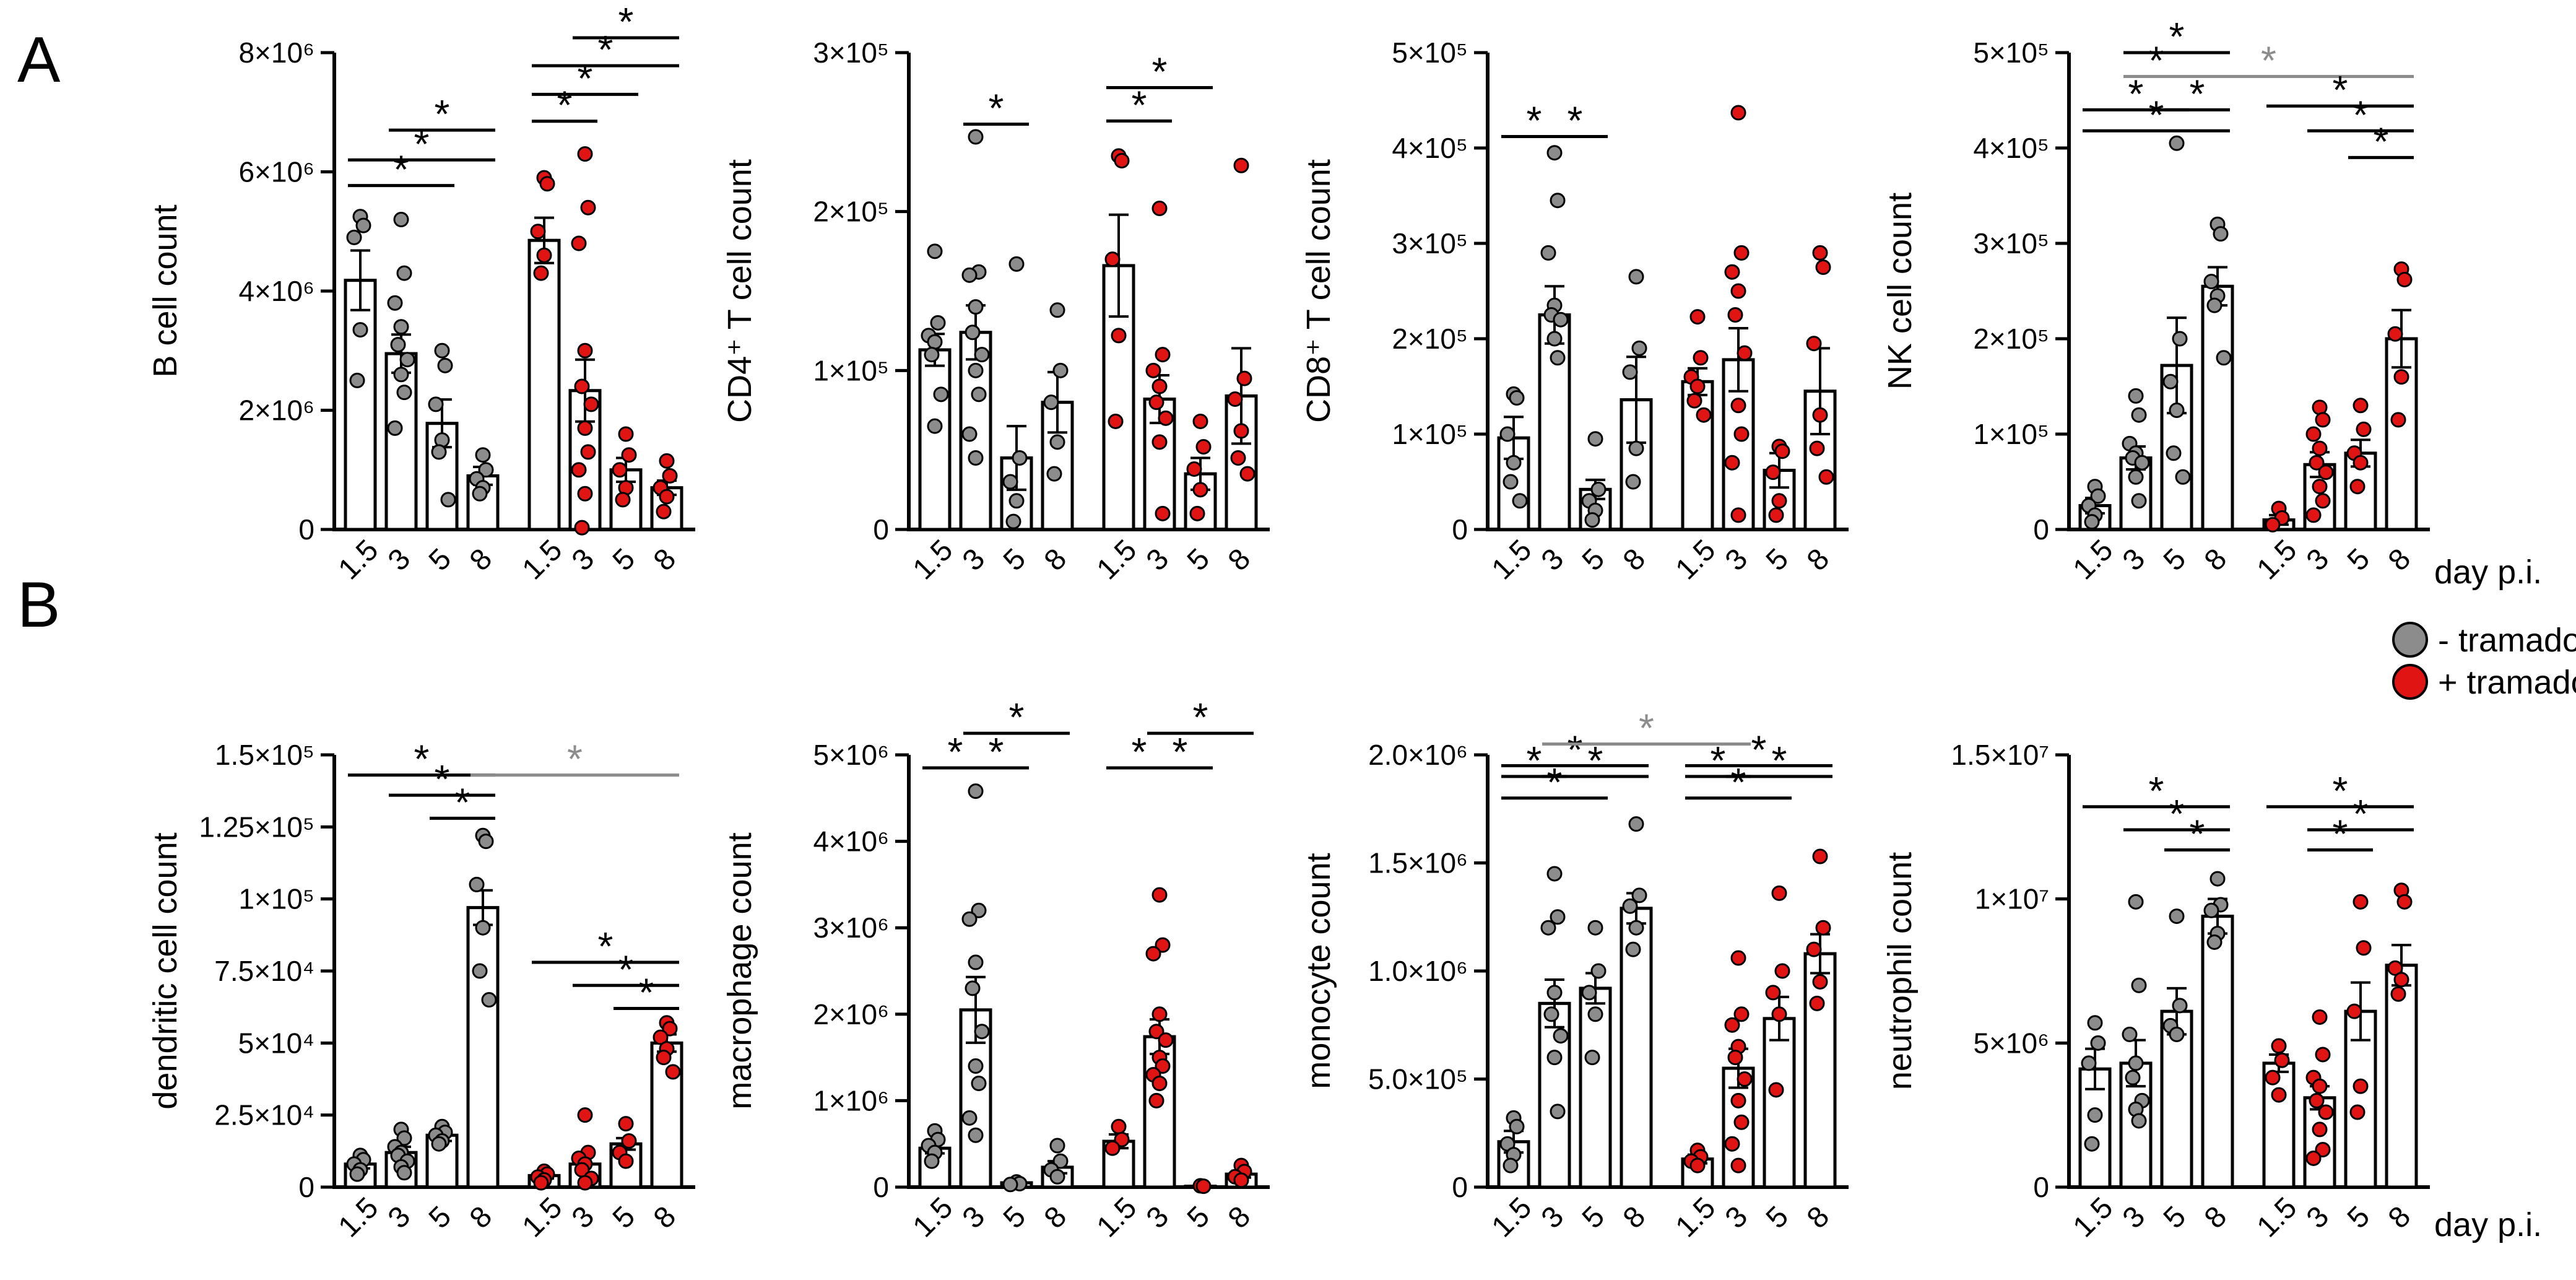 This screenshot has height=1280, width=2576. What do you see at coordinates (1418, 971) in the screenshot?
I see `y-tick-label: 1.0×10⁶` at bounding box center [1418, 971].